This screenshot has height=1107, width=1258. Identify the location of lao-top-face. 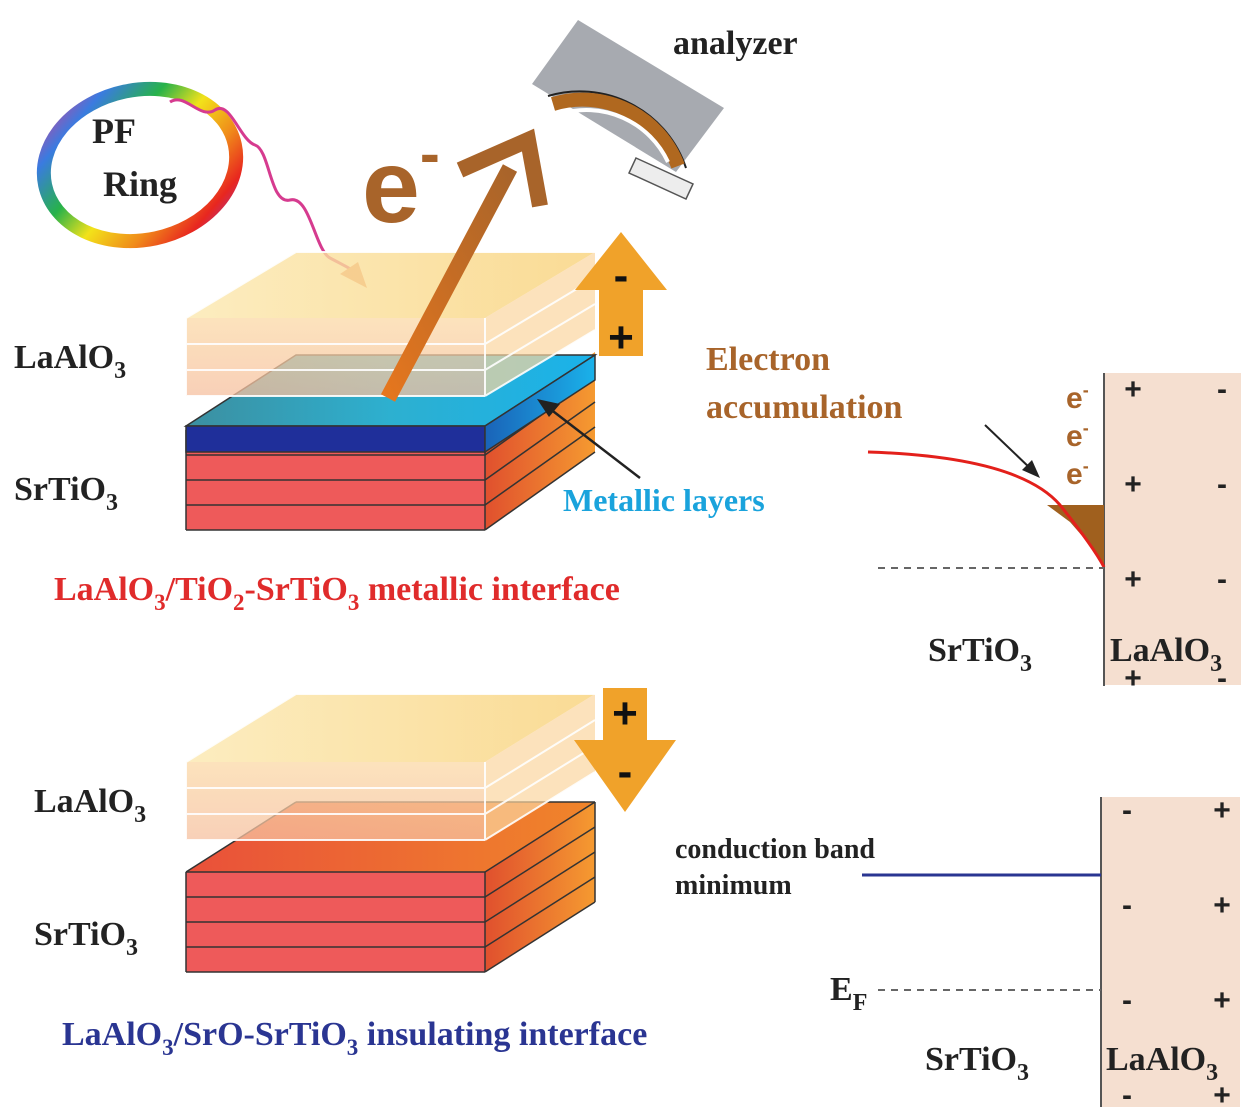
(390, 285).